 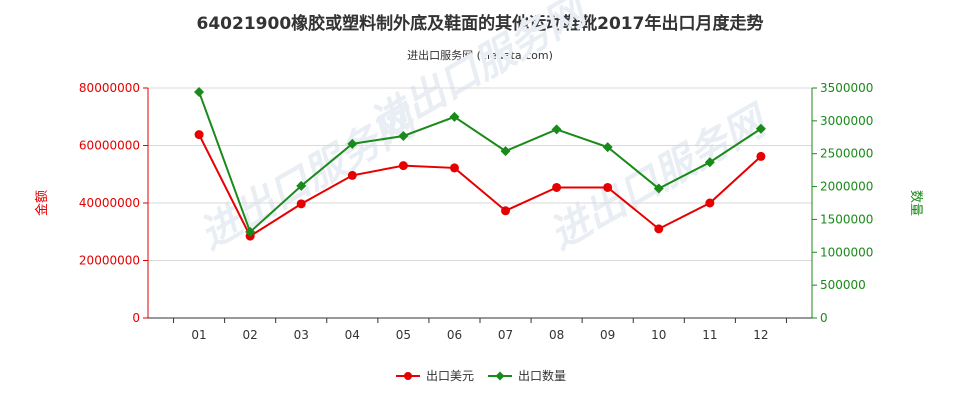 I want to click on legend-marker-usd, so click(x=408, y=376).